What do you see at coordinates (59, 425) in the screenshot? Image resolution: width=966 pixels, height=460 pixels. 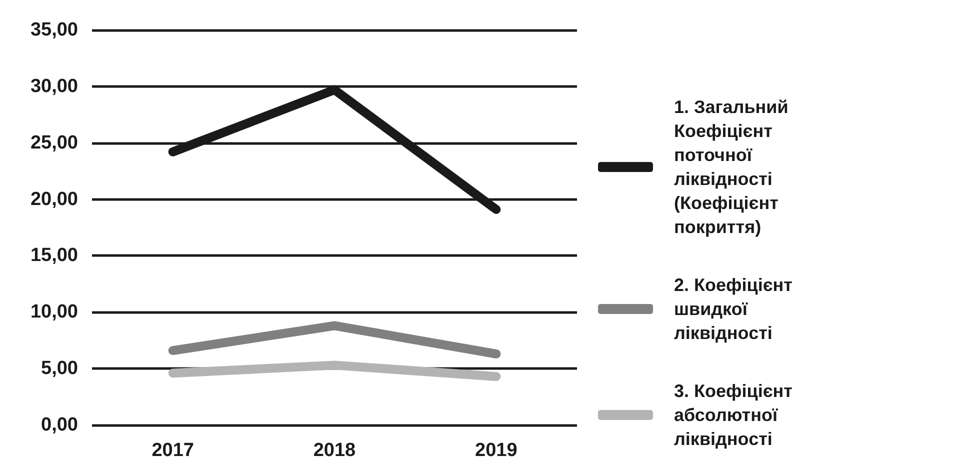 I see `y-tick-label: 0,00` at bounding box center [59, 425].